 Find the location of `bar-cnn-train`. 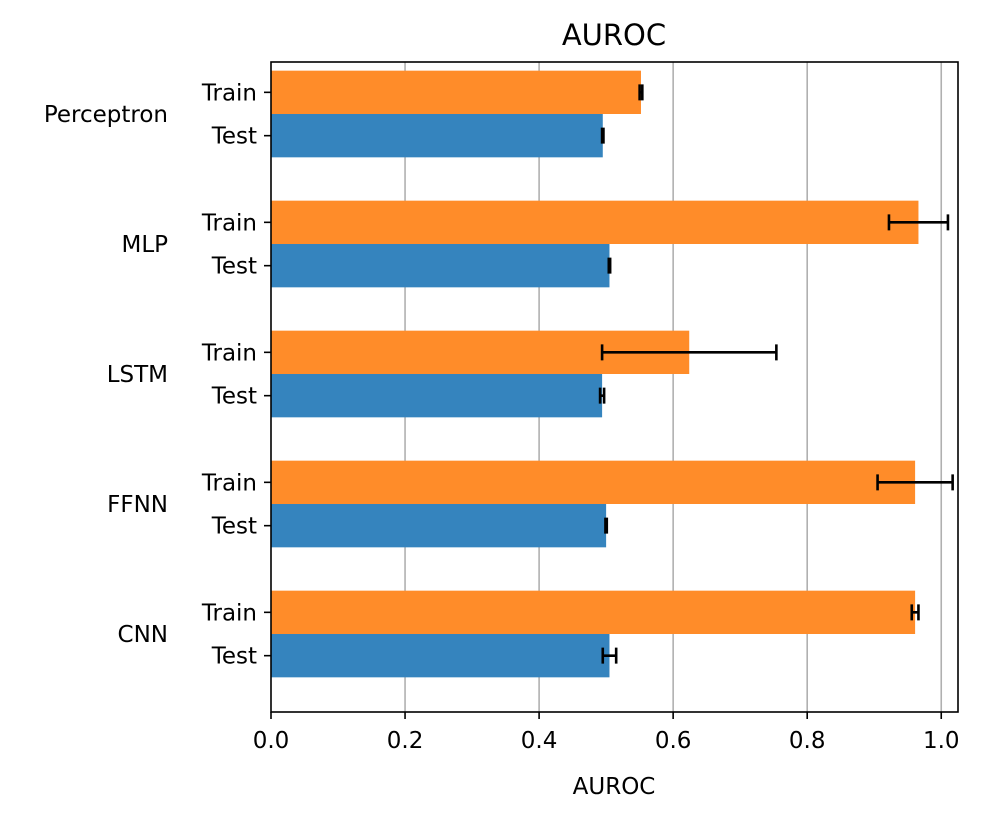

bar-cnn-train is located at coordinates (593, 612).